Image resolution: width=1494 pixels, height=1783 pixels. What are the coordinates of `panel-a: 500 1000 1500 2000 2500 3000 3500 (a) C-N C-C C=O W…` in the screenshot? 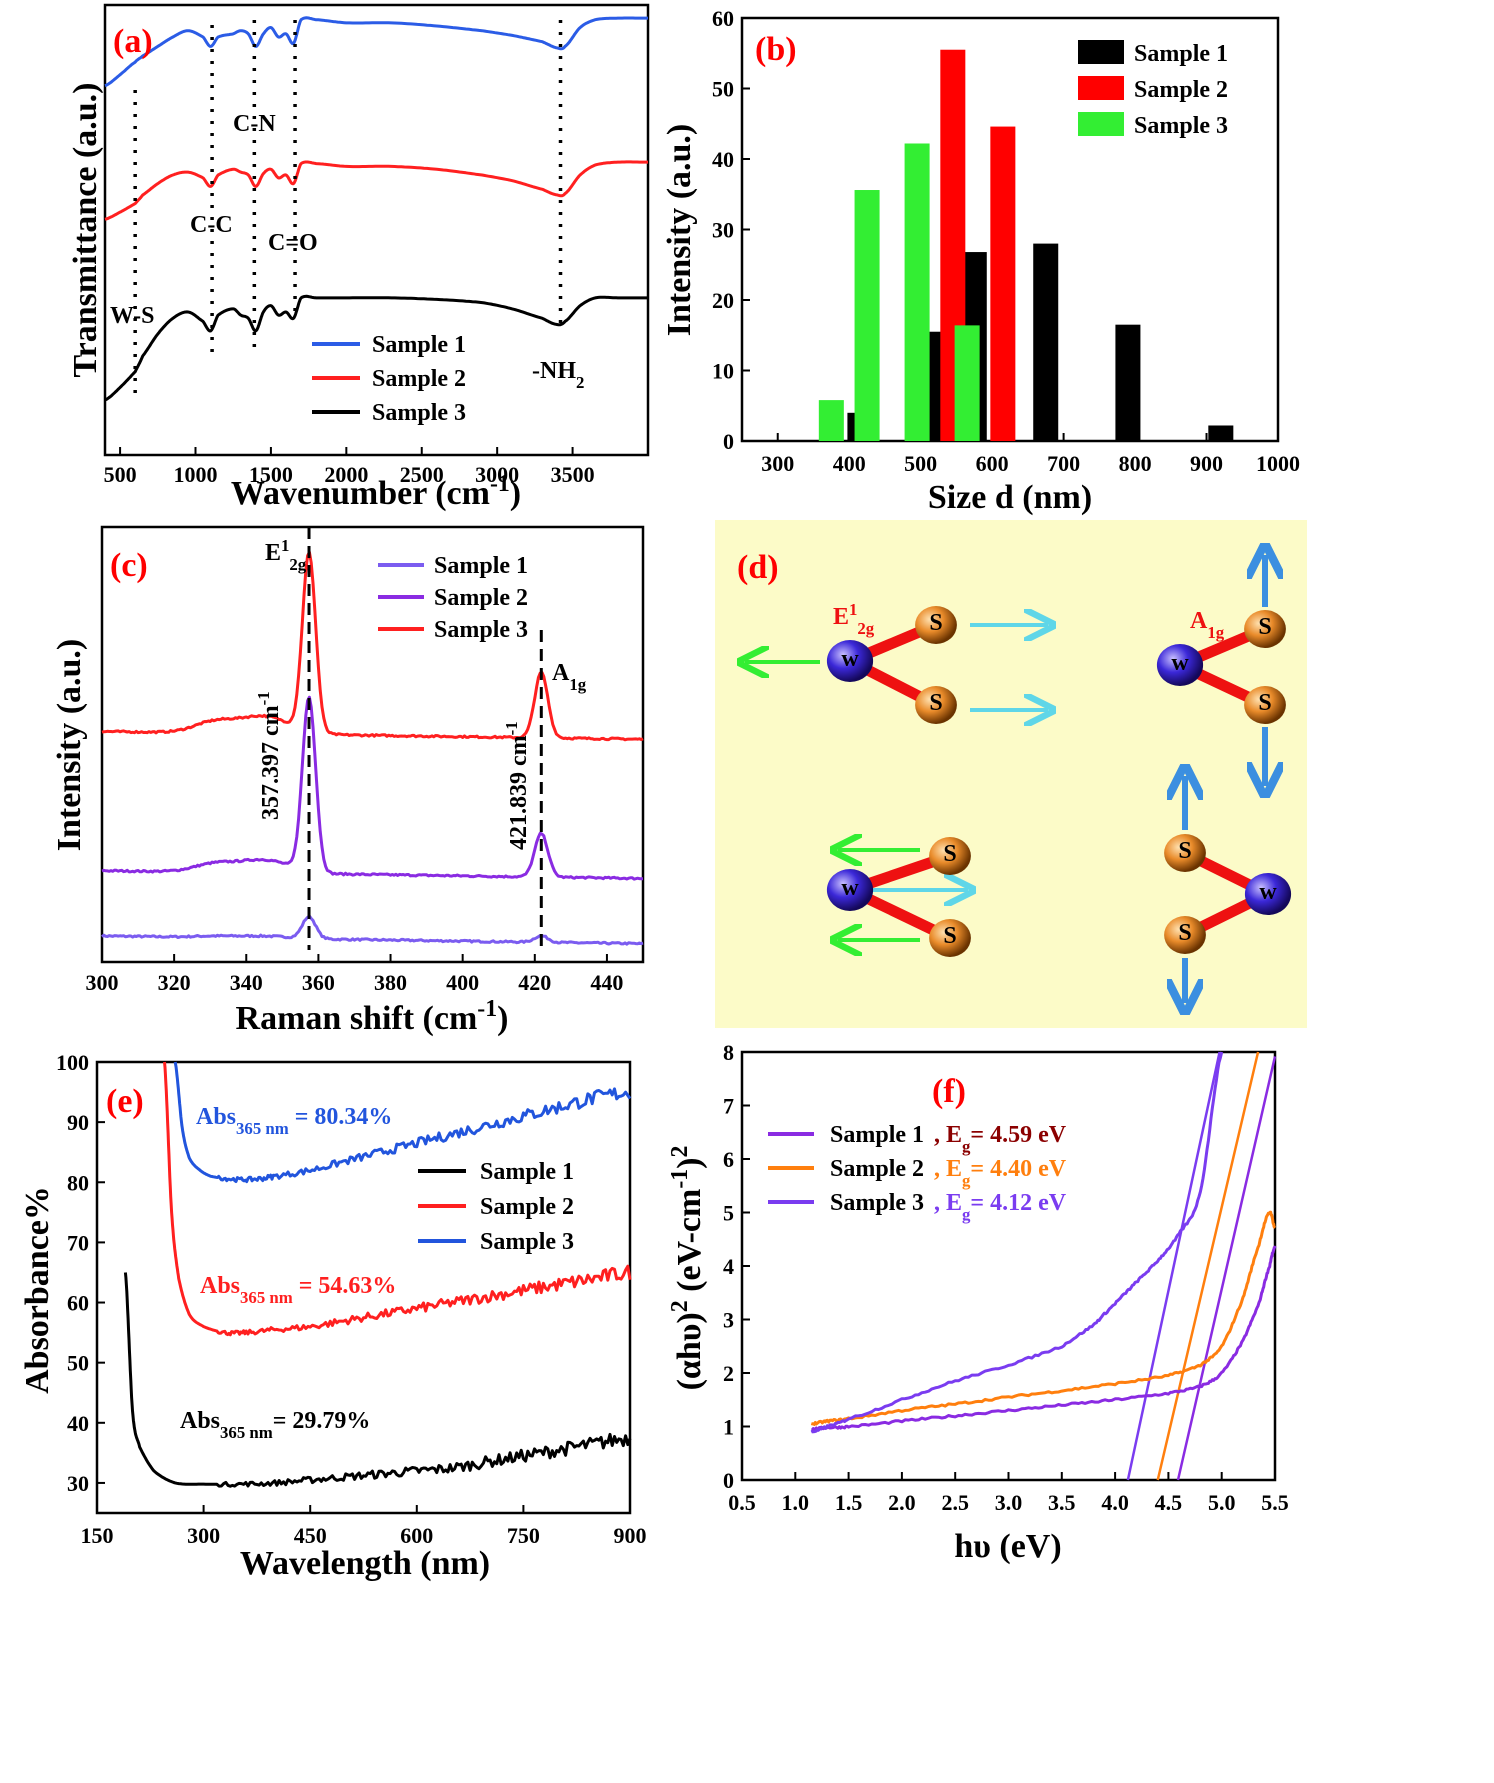 It's located at (358, 257).